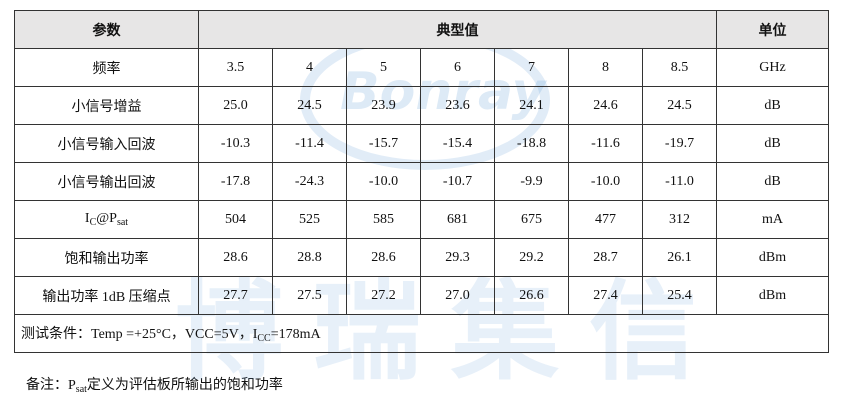  I want to click on value-cell: 504, so click(235, 219).